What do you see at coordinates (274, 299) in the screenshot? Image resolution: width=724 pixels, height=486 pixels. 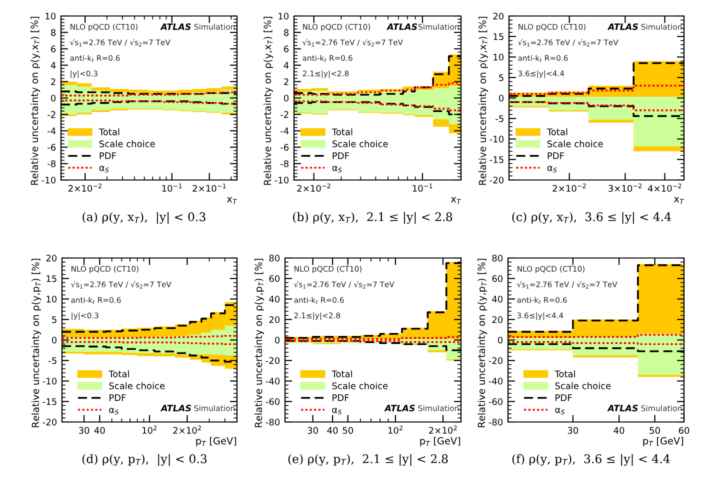 I see `y-tick-label: 40` at bounding box center [274, 299].